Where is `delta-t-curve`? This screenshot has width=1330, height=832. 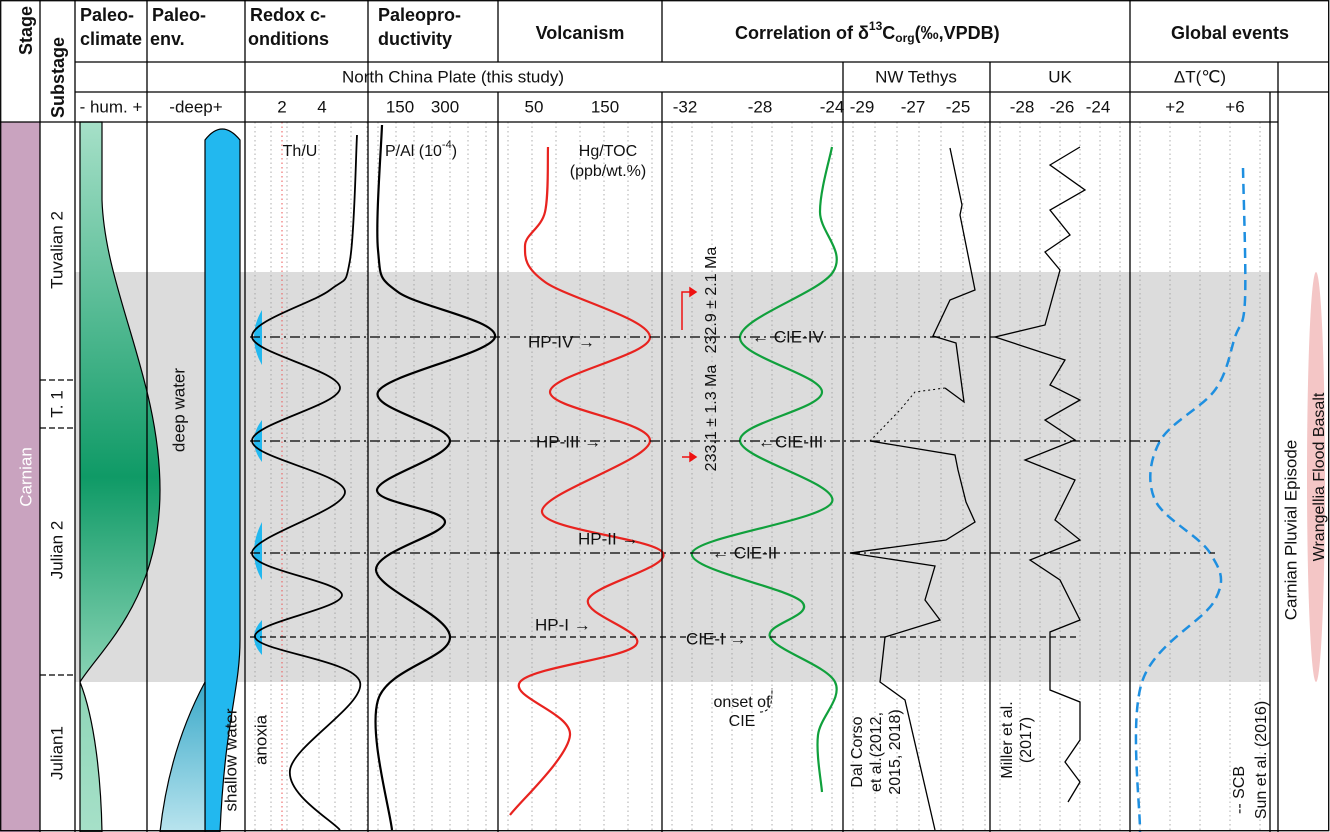 delta-t-curve is located at coordinates (1190, 499).